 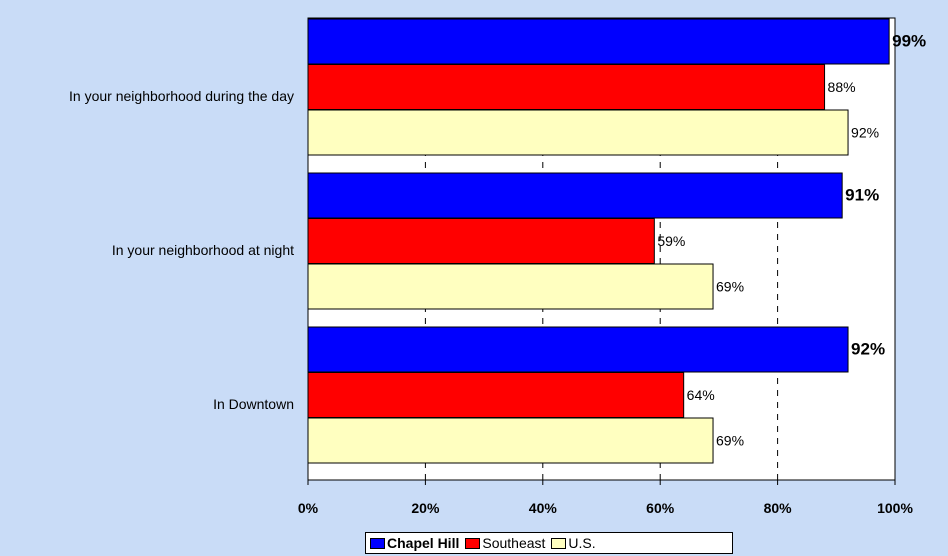 What do you see at coordinates (862, 195) in the screenshot?
I see `data-label: 91%` at bounding box center [862, 195].